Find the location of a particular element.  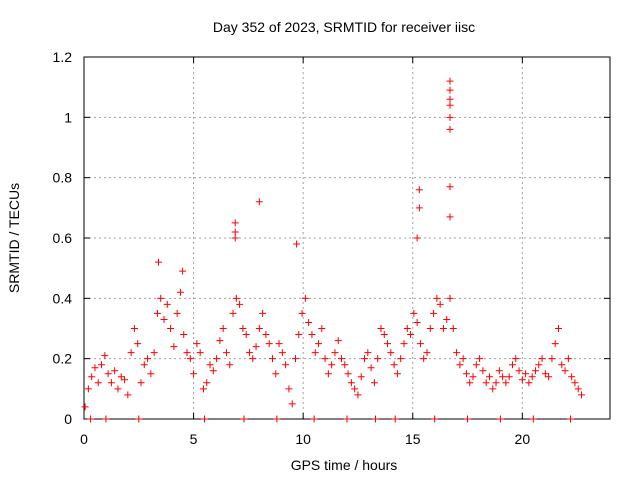

y-tick-label: 0.4 is located at coordinates (63, 298).